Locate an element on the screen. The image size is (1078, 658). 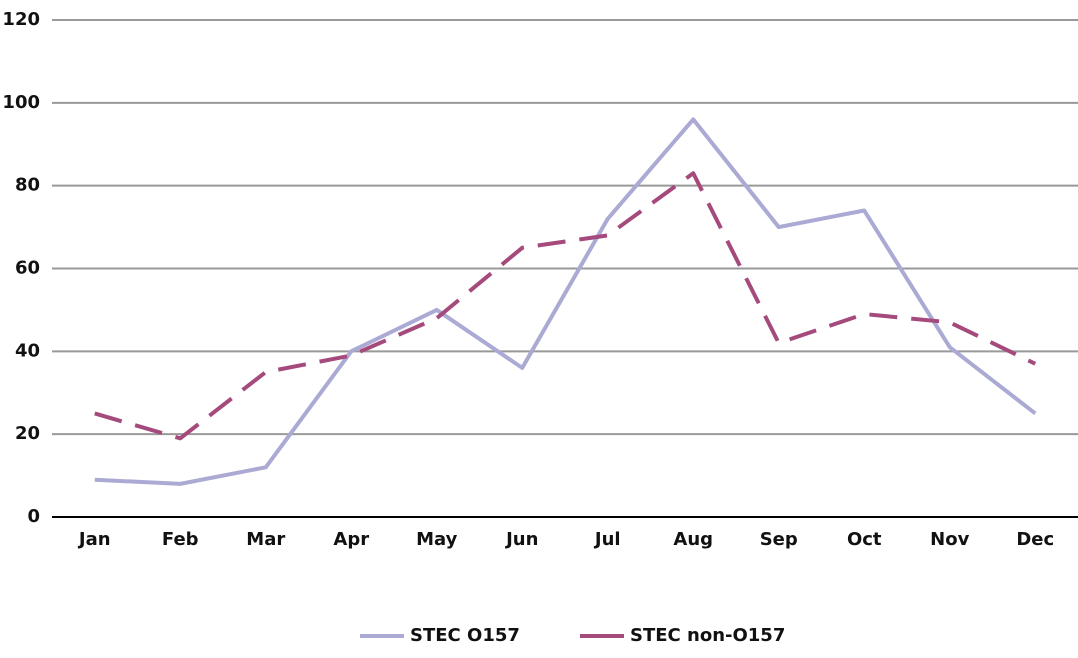
y-tick-label: 60 is located at coordinates (27, 268).